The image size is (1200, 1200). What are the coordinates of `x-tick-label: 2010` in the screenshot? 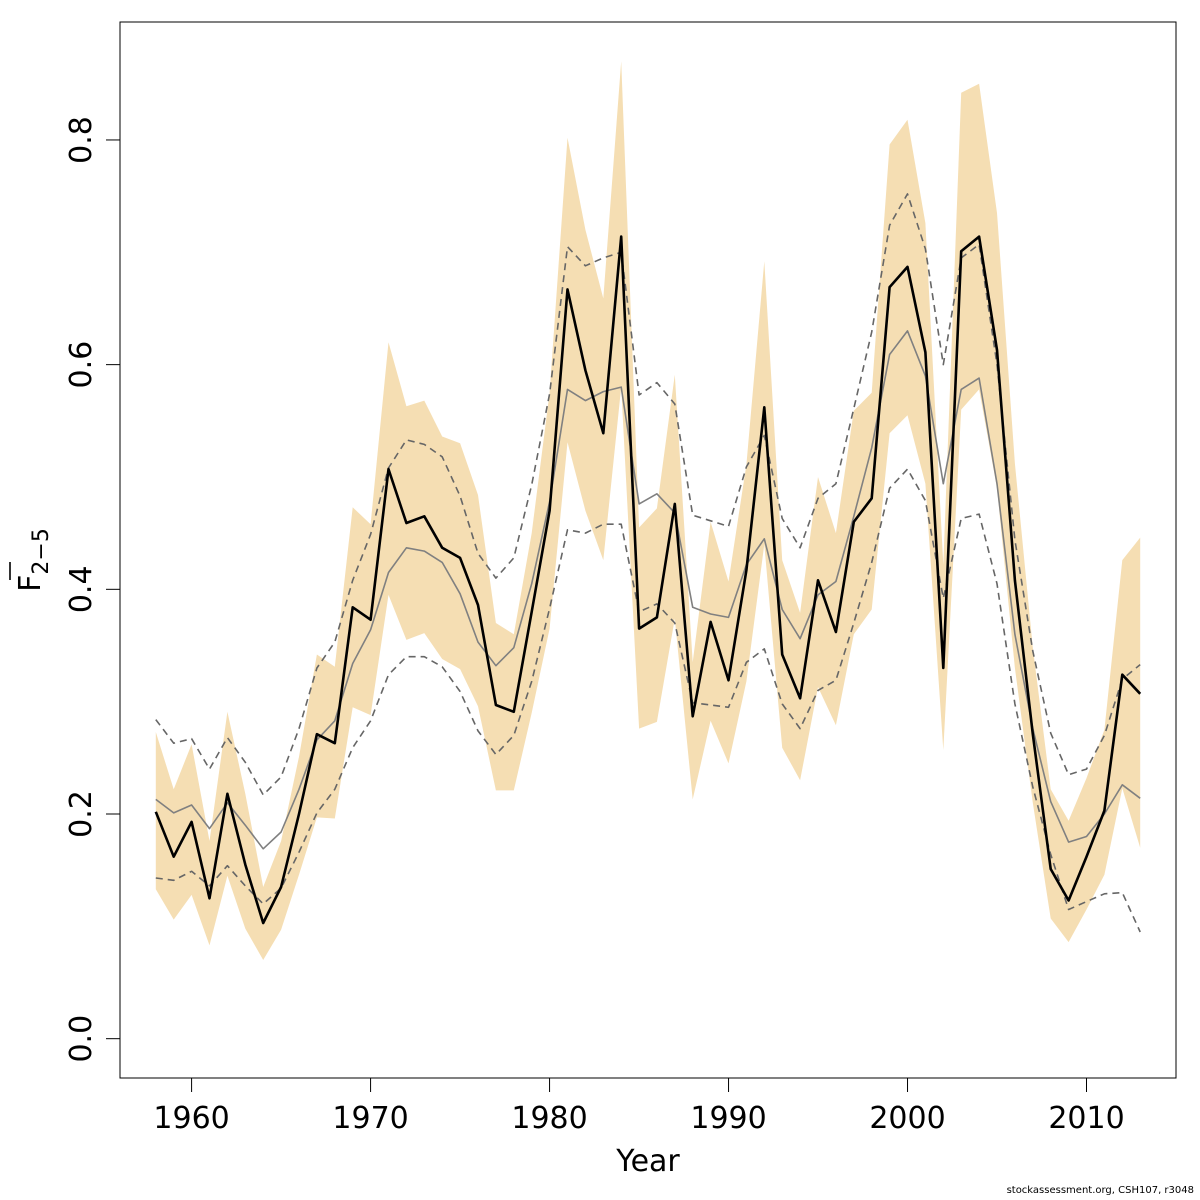 It's located at (1086, 1118).